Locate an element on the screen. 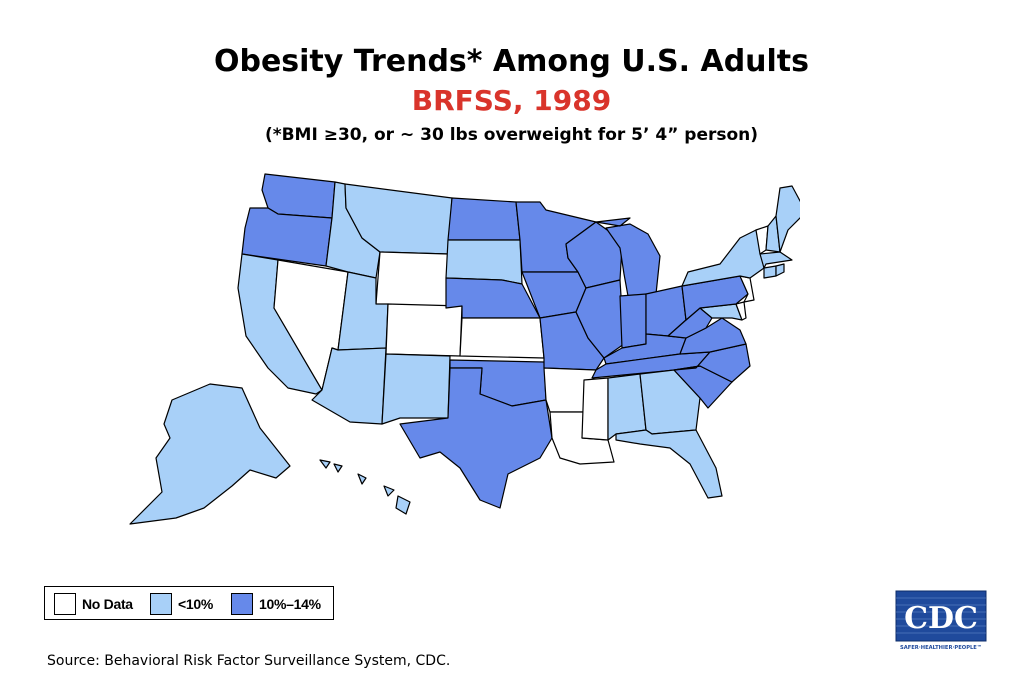 The width and height of the screenshot is (1023, 682). cdc-logo-text: CDC is located at coordinates (941, 618).